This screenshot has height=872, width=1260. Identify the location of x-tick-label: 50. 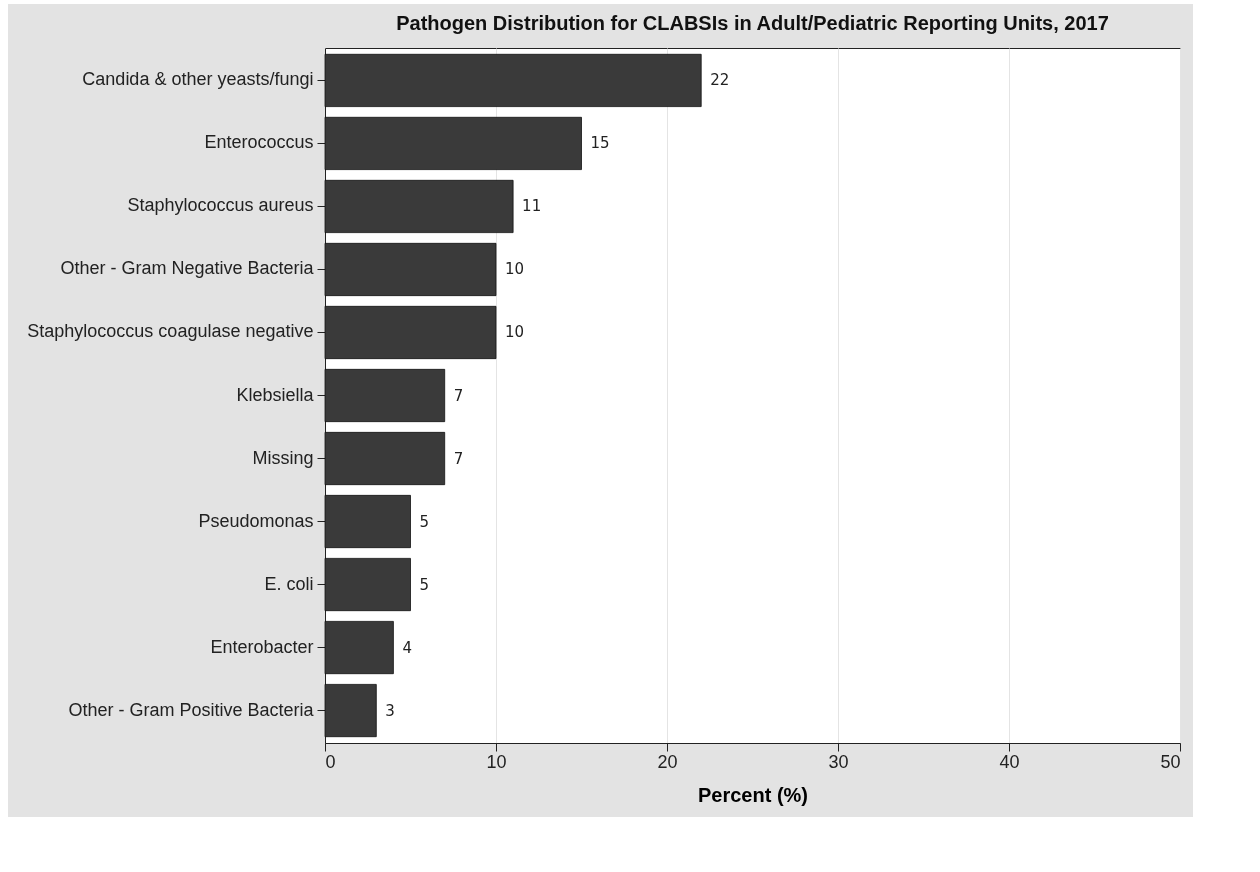
(1170, 761).